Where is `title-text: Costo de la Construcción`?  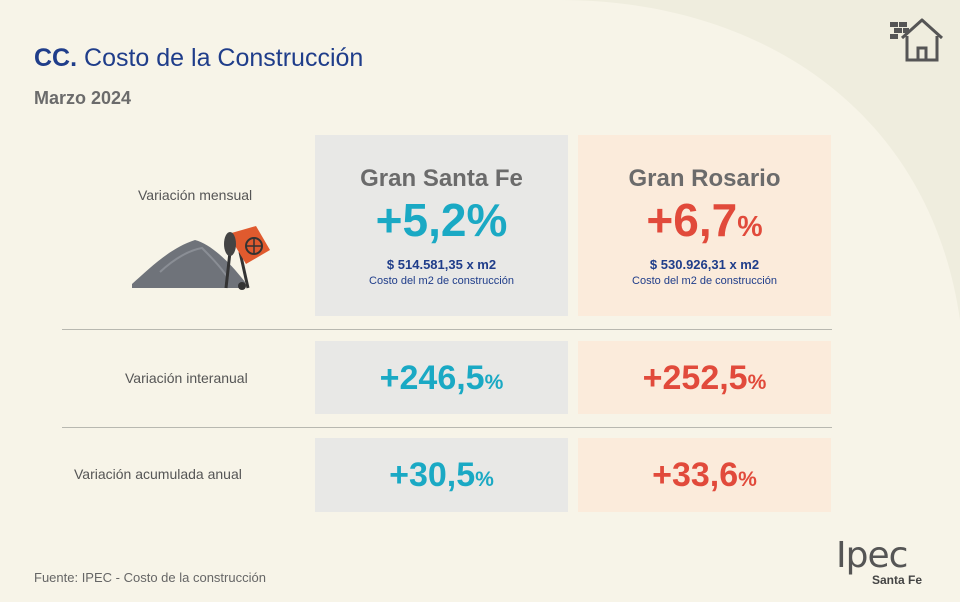
title-text: Costo de la Construcción is located at coordinates (224, 58).